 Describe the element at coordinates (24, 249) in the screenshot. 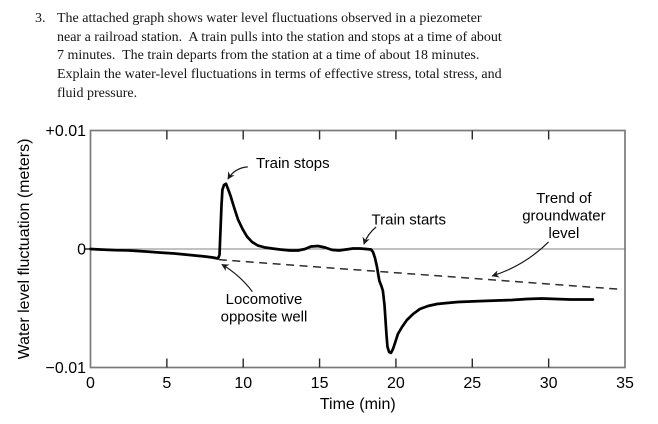

I see `y-axis-label: Water level fluctuation (meters)` at that location.